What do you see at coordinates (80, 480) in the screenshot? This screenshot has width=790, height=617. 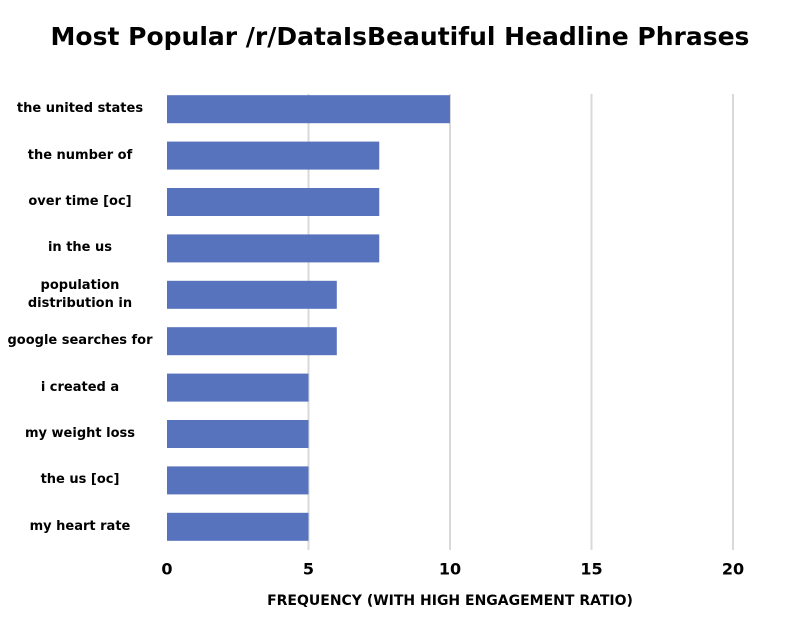 I see `y-tick-label: the us [oc]` at bounding box center [80, 480].